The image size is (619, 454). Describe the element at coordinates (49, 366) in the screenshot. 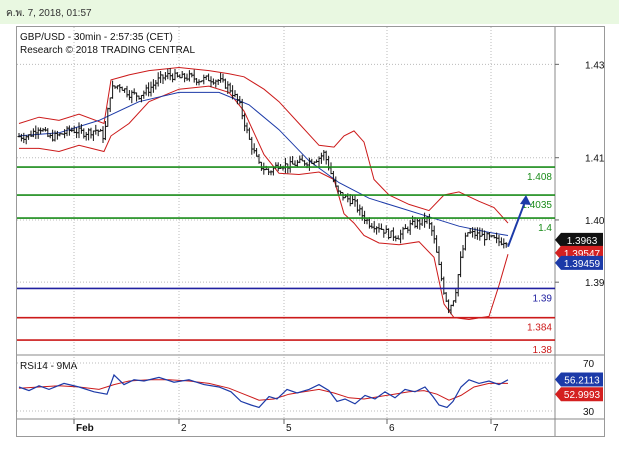

I see `indicator-label: RSI14 - 9MA` at that location.